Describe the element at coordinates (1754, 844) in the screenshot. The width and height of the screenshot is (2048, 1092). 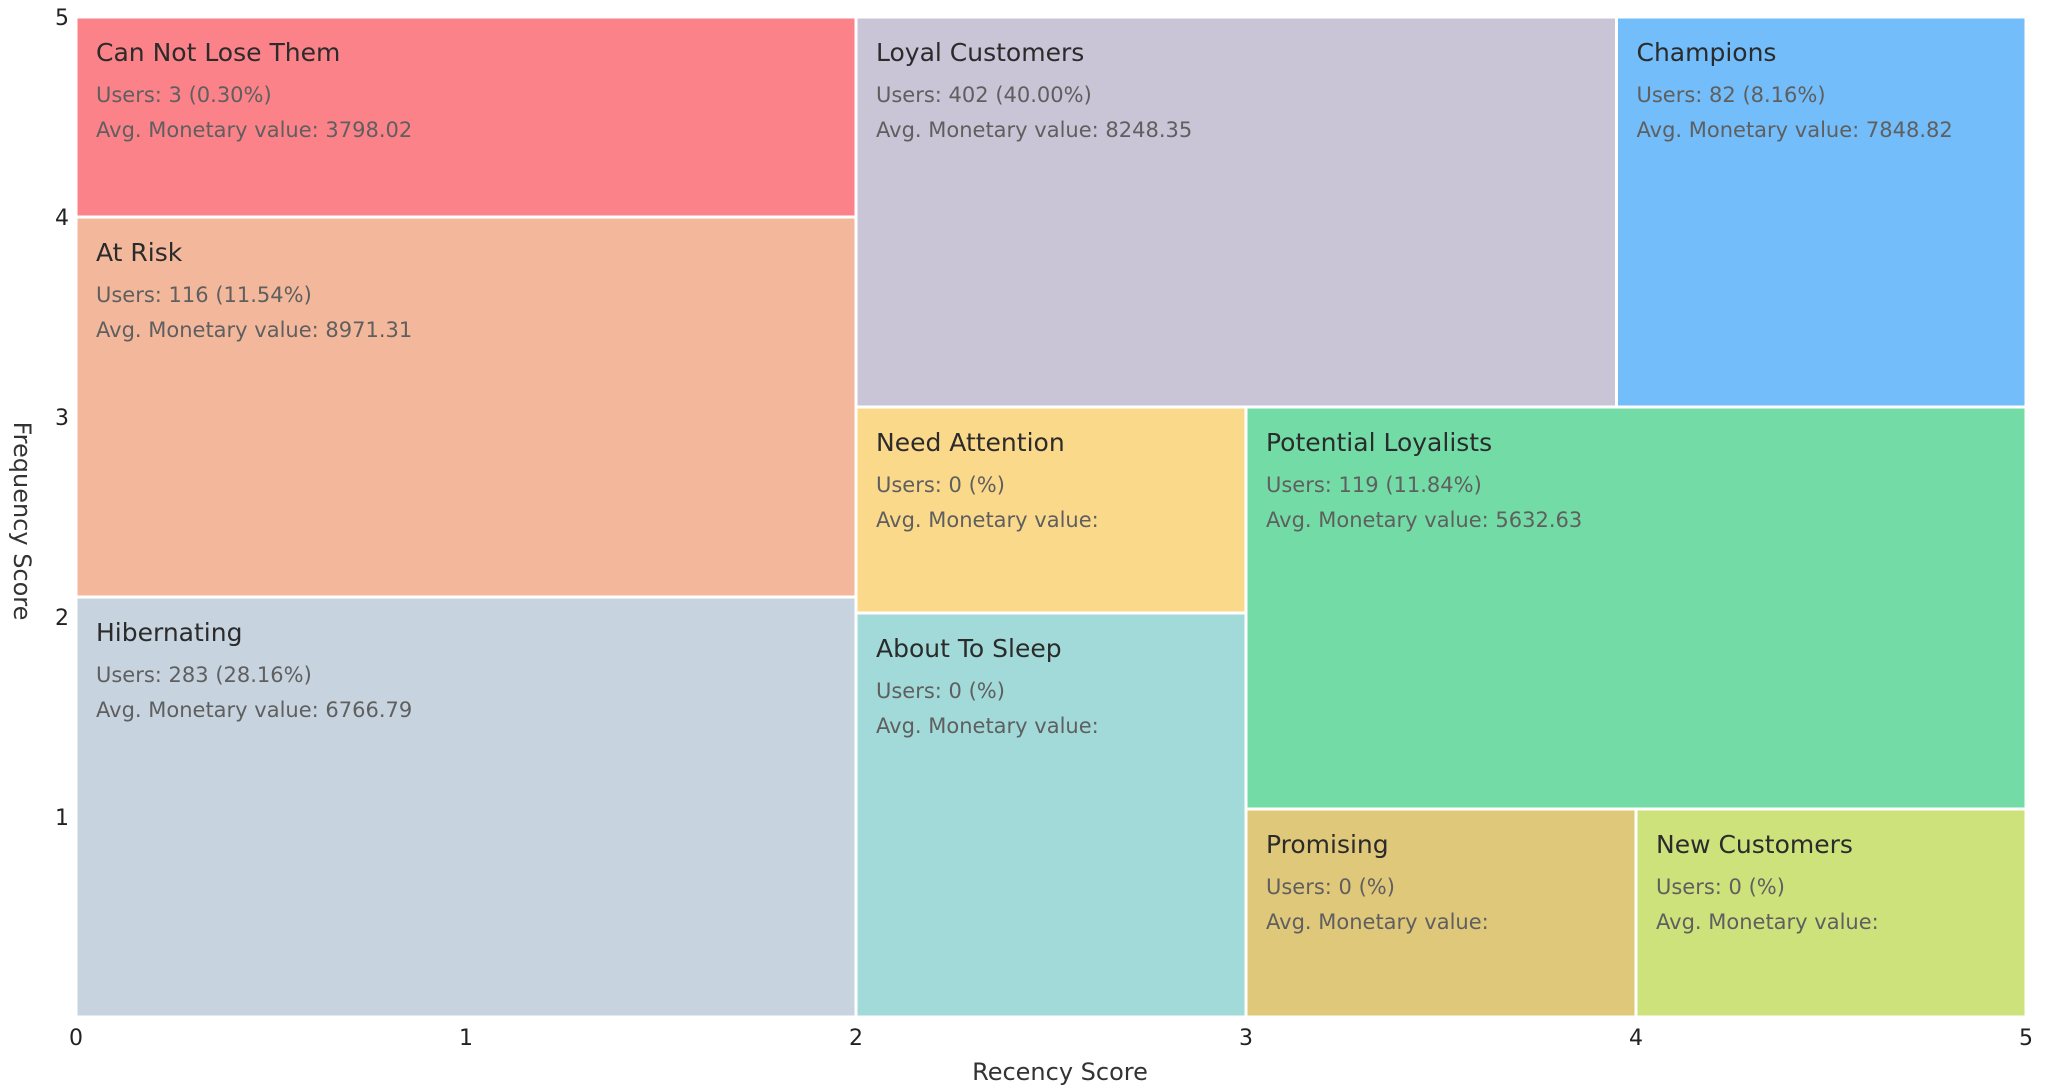
I see `segment-name: New Customers` at that location.